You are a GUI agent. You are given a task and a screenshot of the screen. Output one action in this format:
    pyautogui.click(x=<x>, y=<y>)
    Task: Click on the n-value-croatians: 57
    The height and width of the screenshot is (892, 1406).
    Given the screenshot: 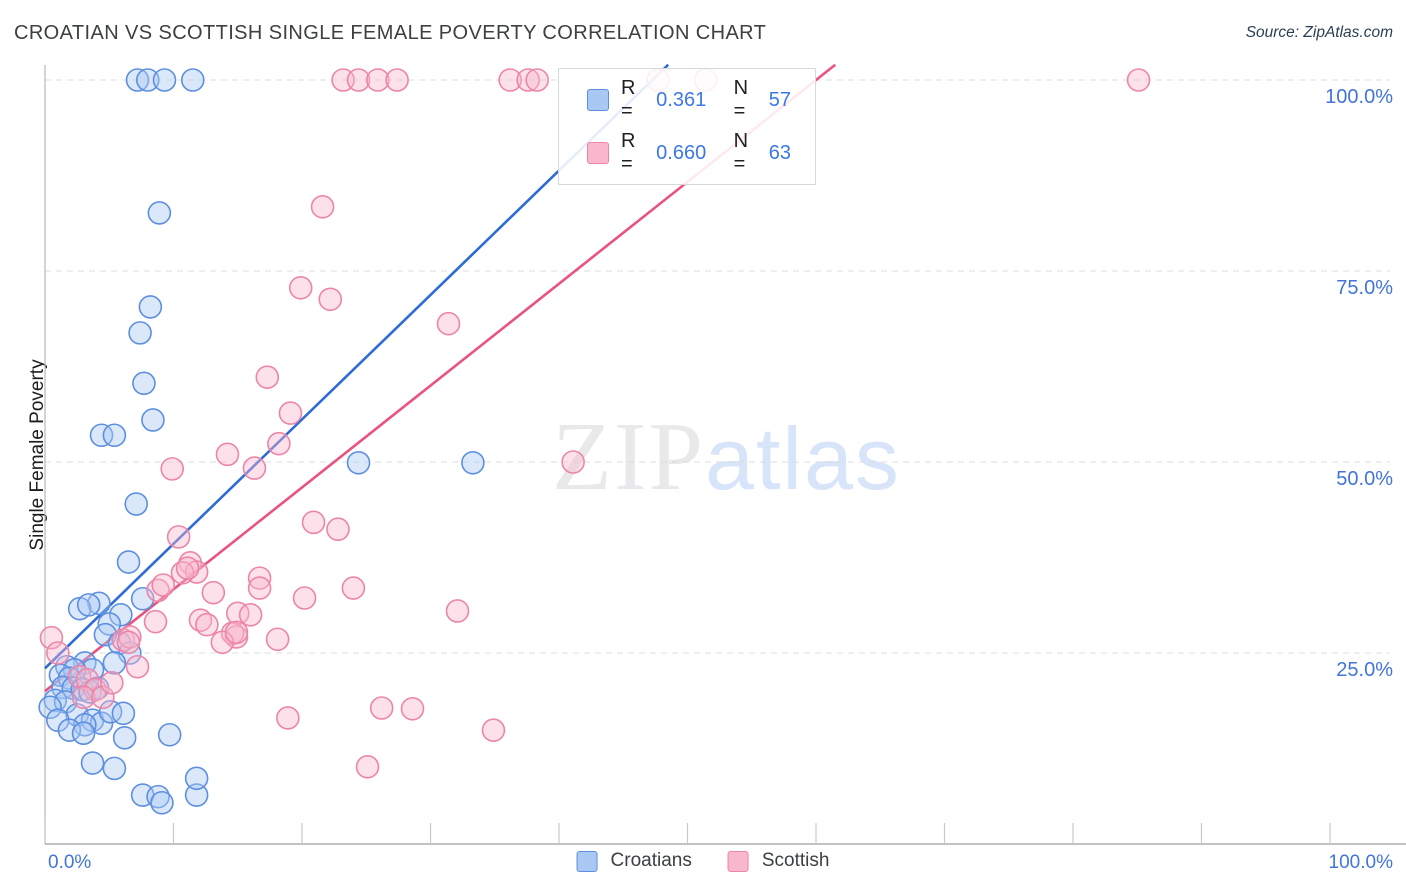 What is the action you would take?
    pyautogui.click(x=779, y=99)
    